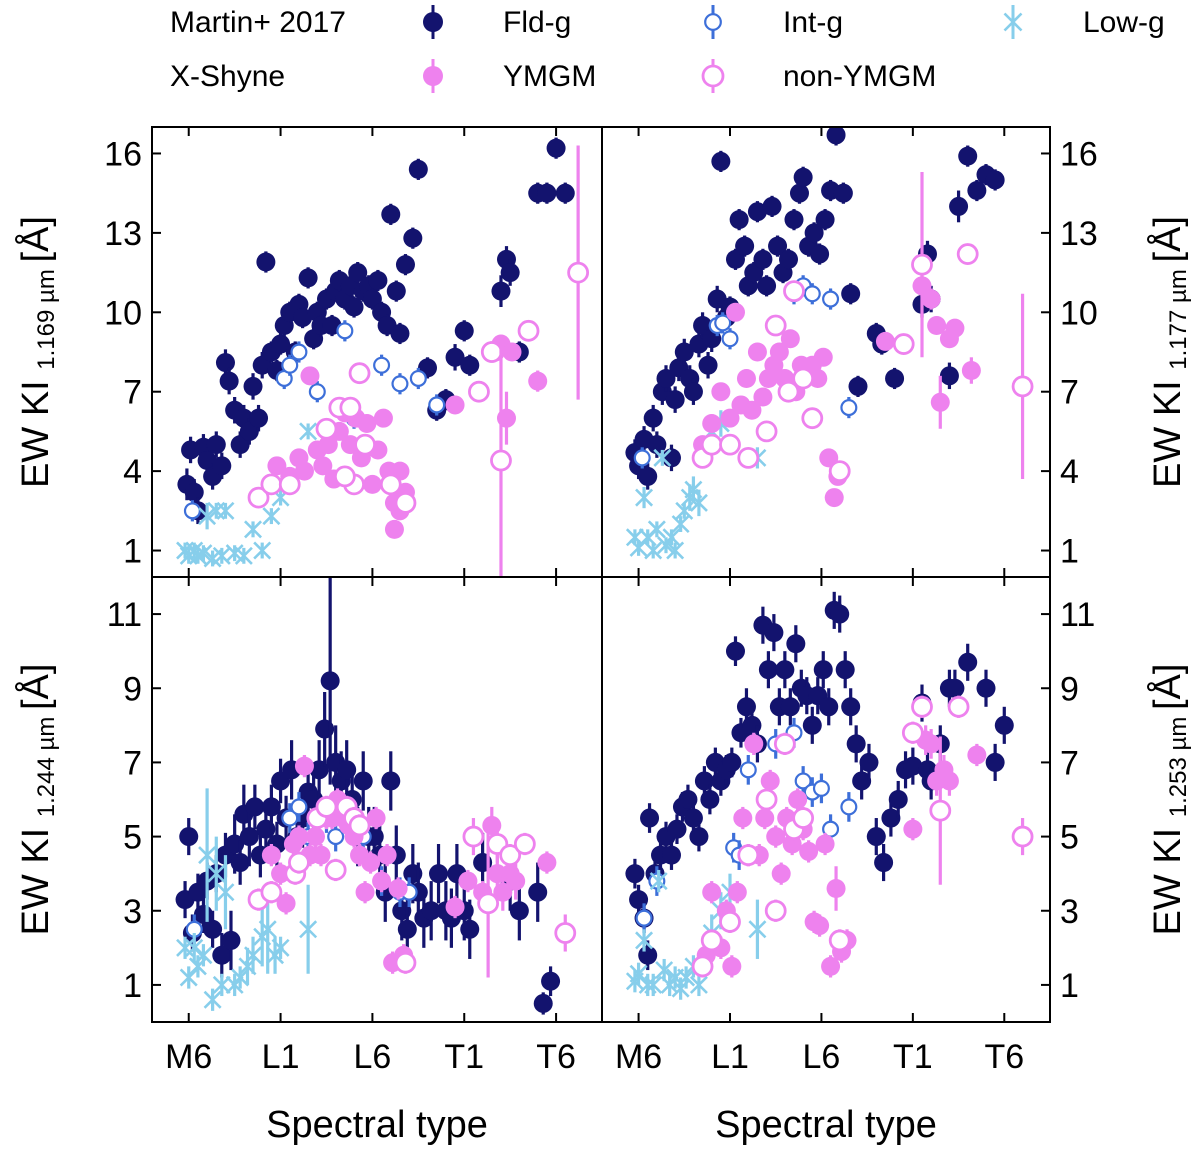 This screenshot has width=1200, height=1151. What do you see at coordinates (730, 1057) in the screenshot?
I see `x-tick-label: L1` at bounding box center [730, 1057].